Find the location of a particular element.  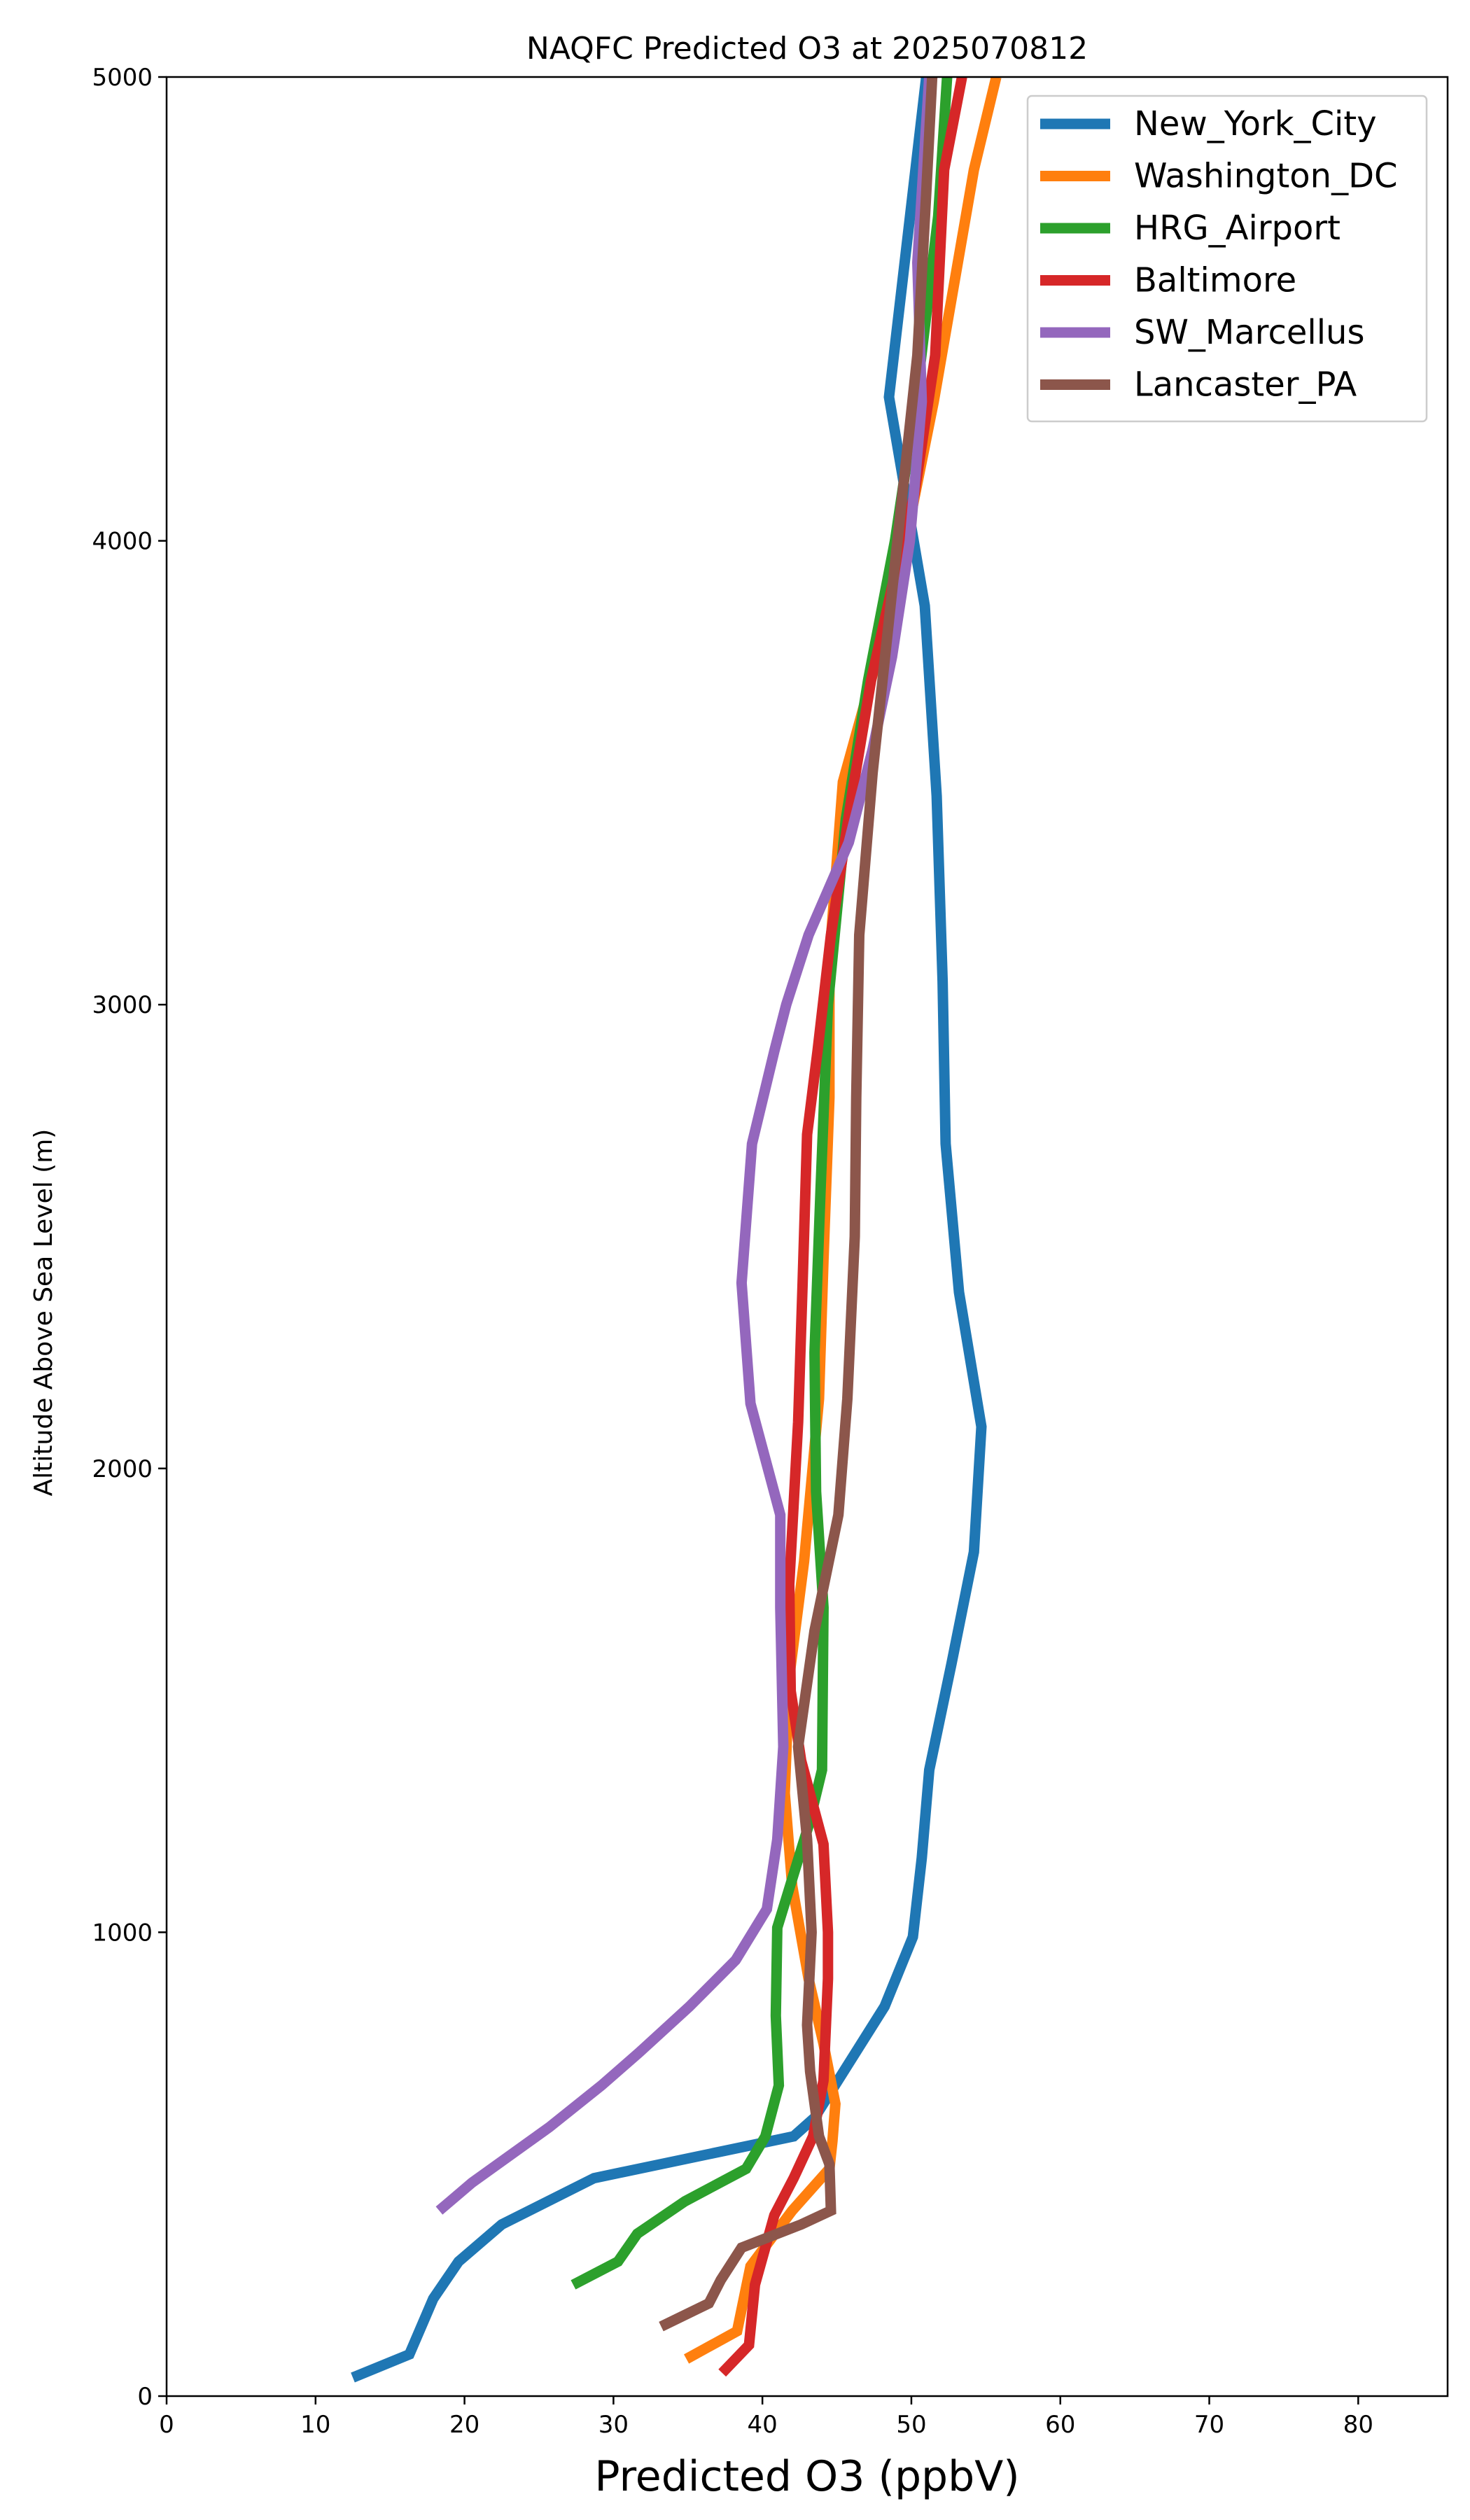

y-axis-ticks: 0 1000 2000 3000 4000 5000 is located at coordinates (129, 1237).